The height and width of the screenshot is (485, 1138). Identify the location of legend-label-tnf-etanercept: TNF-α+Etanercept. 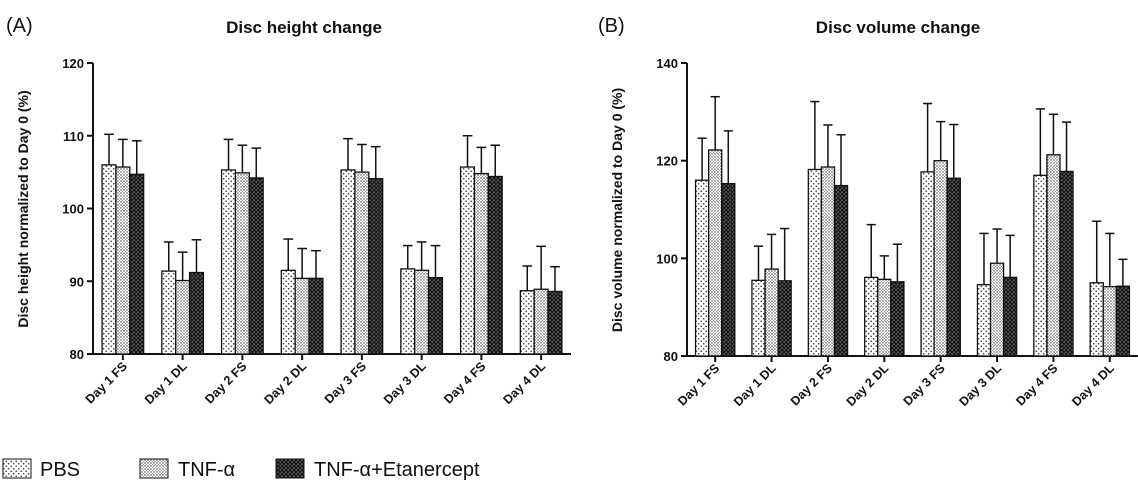
(397, 470).